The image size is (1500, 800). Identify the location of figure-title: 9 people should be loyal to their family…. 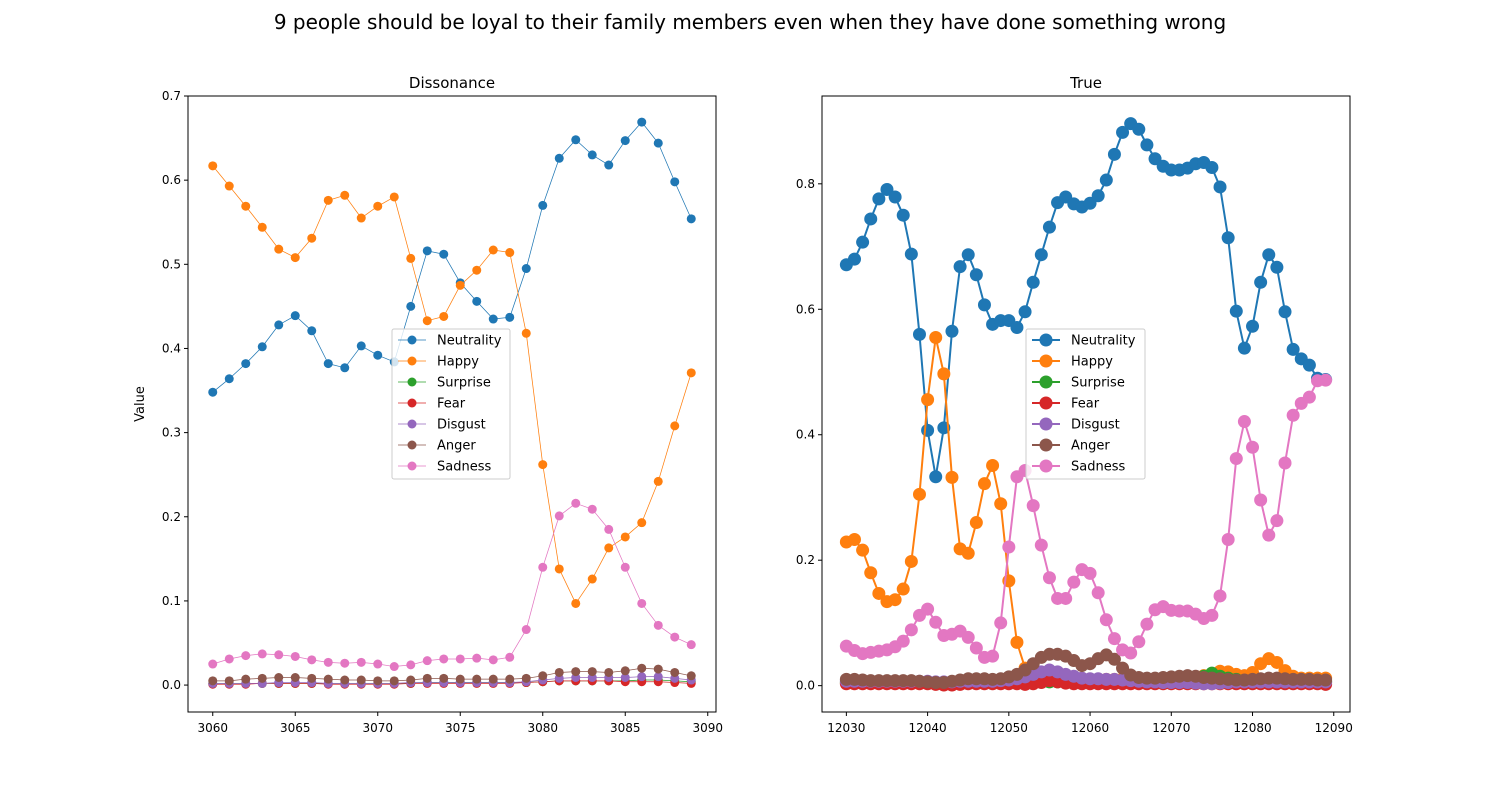
(750, 22).